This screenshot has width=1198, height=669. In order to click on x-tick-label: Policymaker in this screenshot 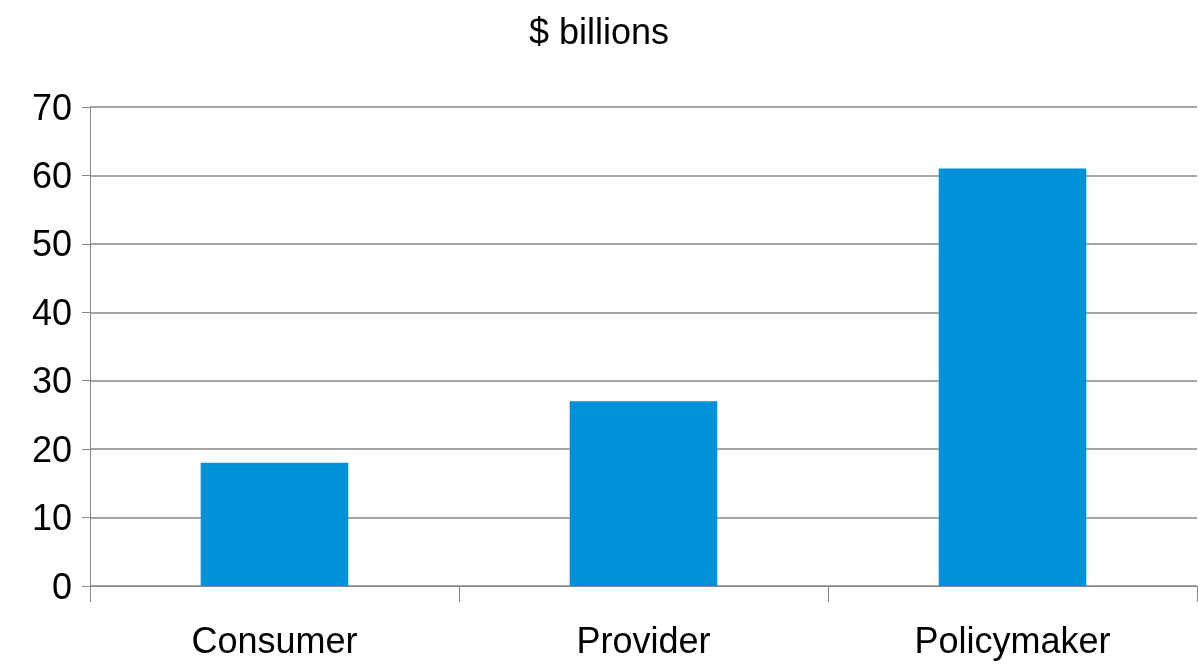, I will do `click(1012, 640)`.